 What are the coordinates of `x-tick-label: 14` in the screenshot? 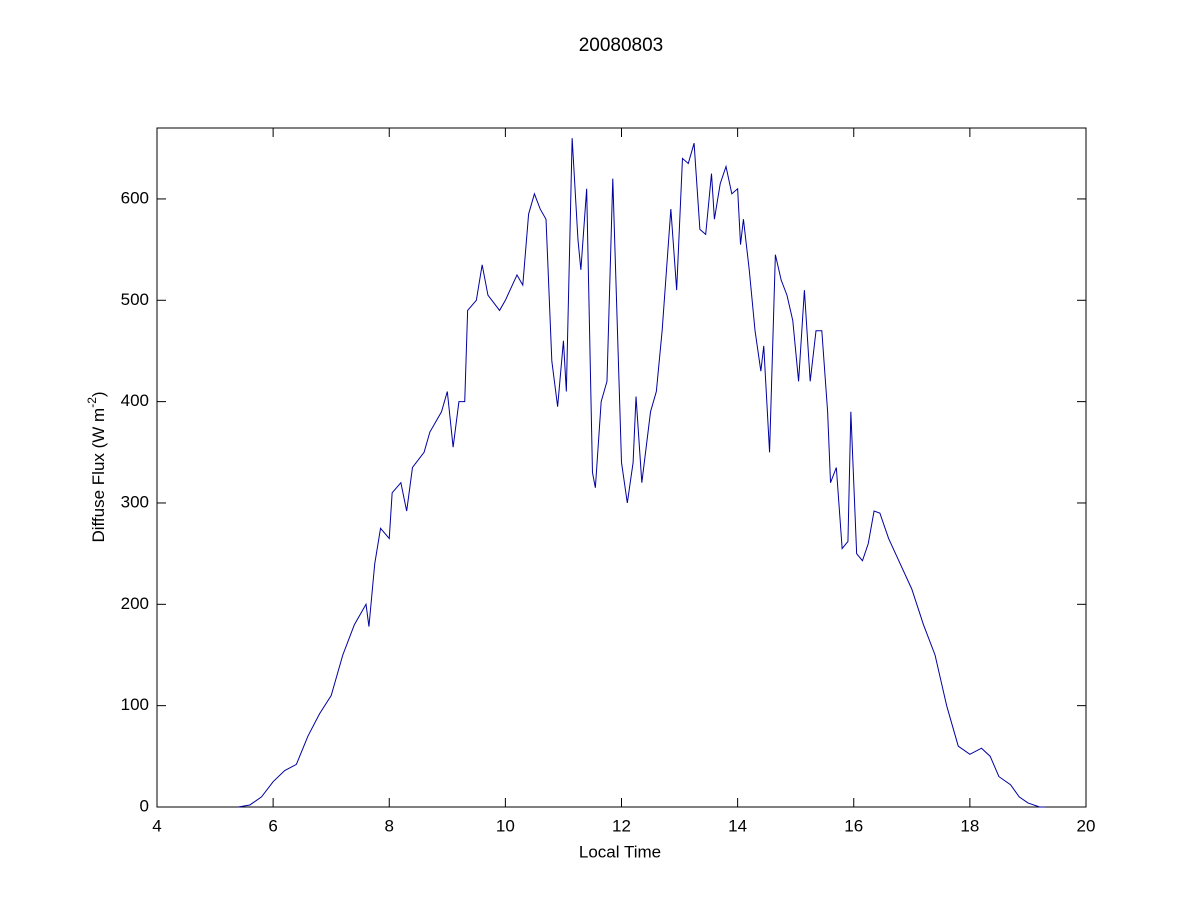 It's located at (737, 825).